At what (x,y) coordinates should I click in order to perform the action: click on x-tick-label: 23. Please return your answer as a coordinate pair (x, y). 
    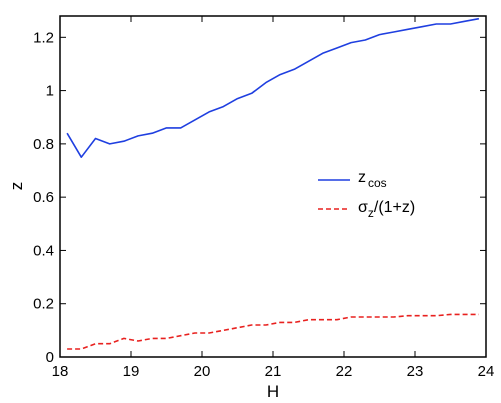
    Looking at the image, I should click on (415, 371).